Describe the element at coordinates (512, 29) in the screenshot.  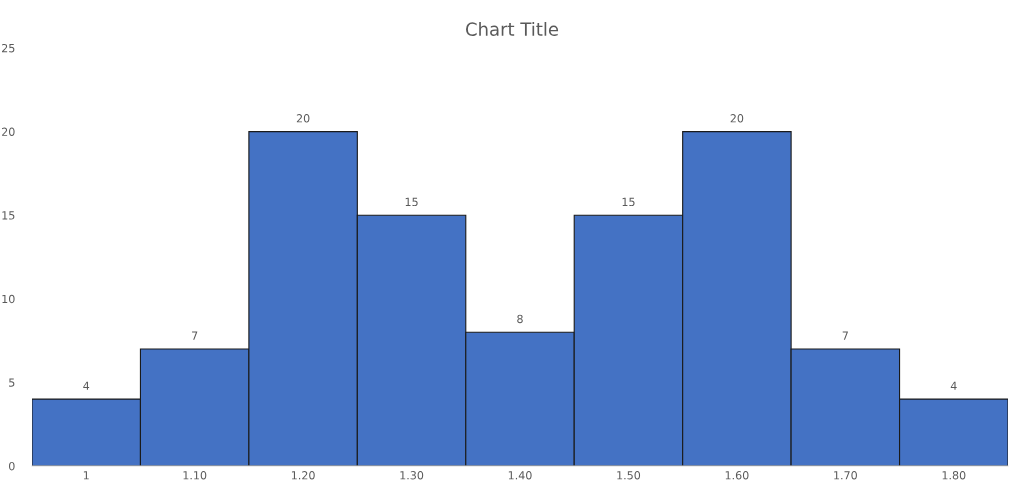
I see `chart-title: Chart Title` at that location.